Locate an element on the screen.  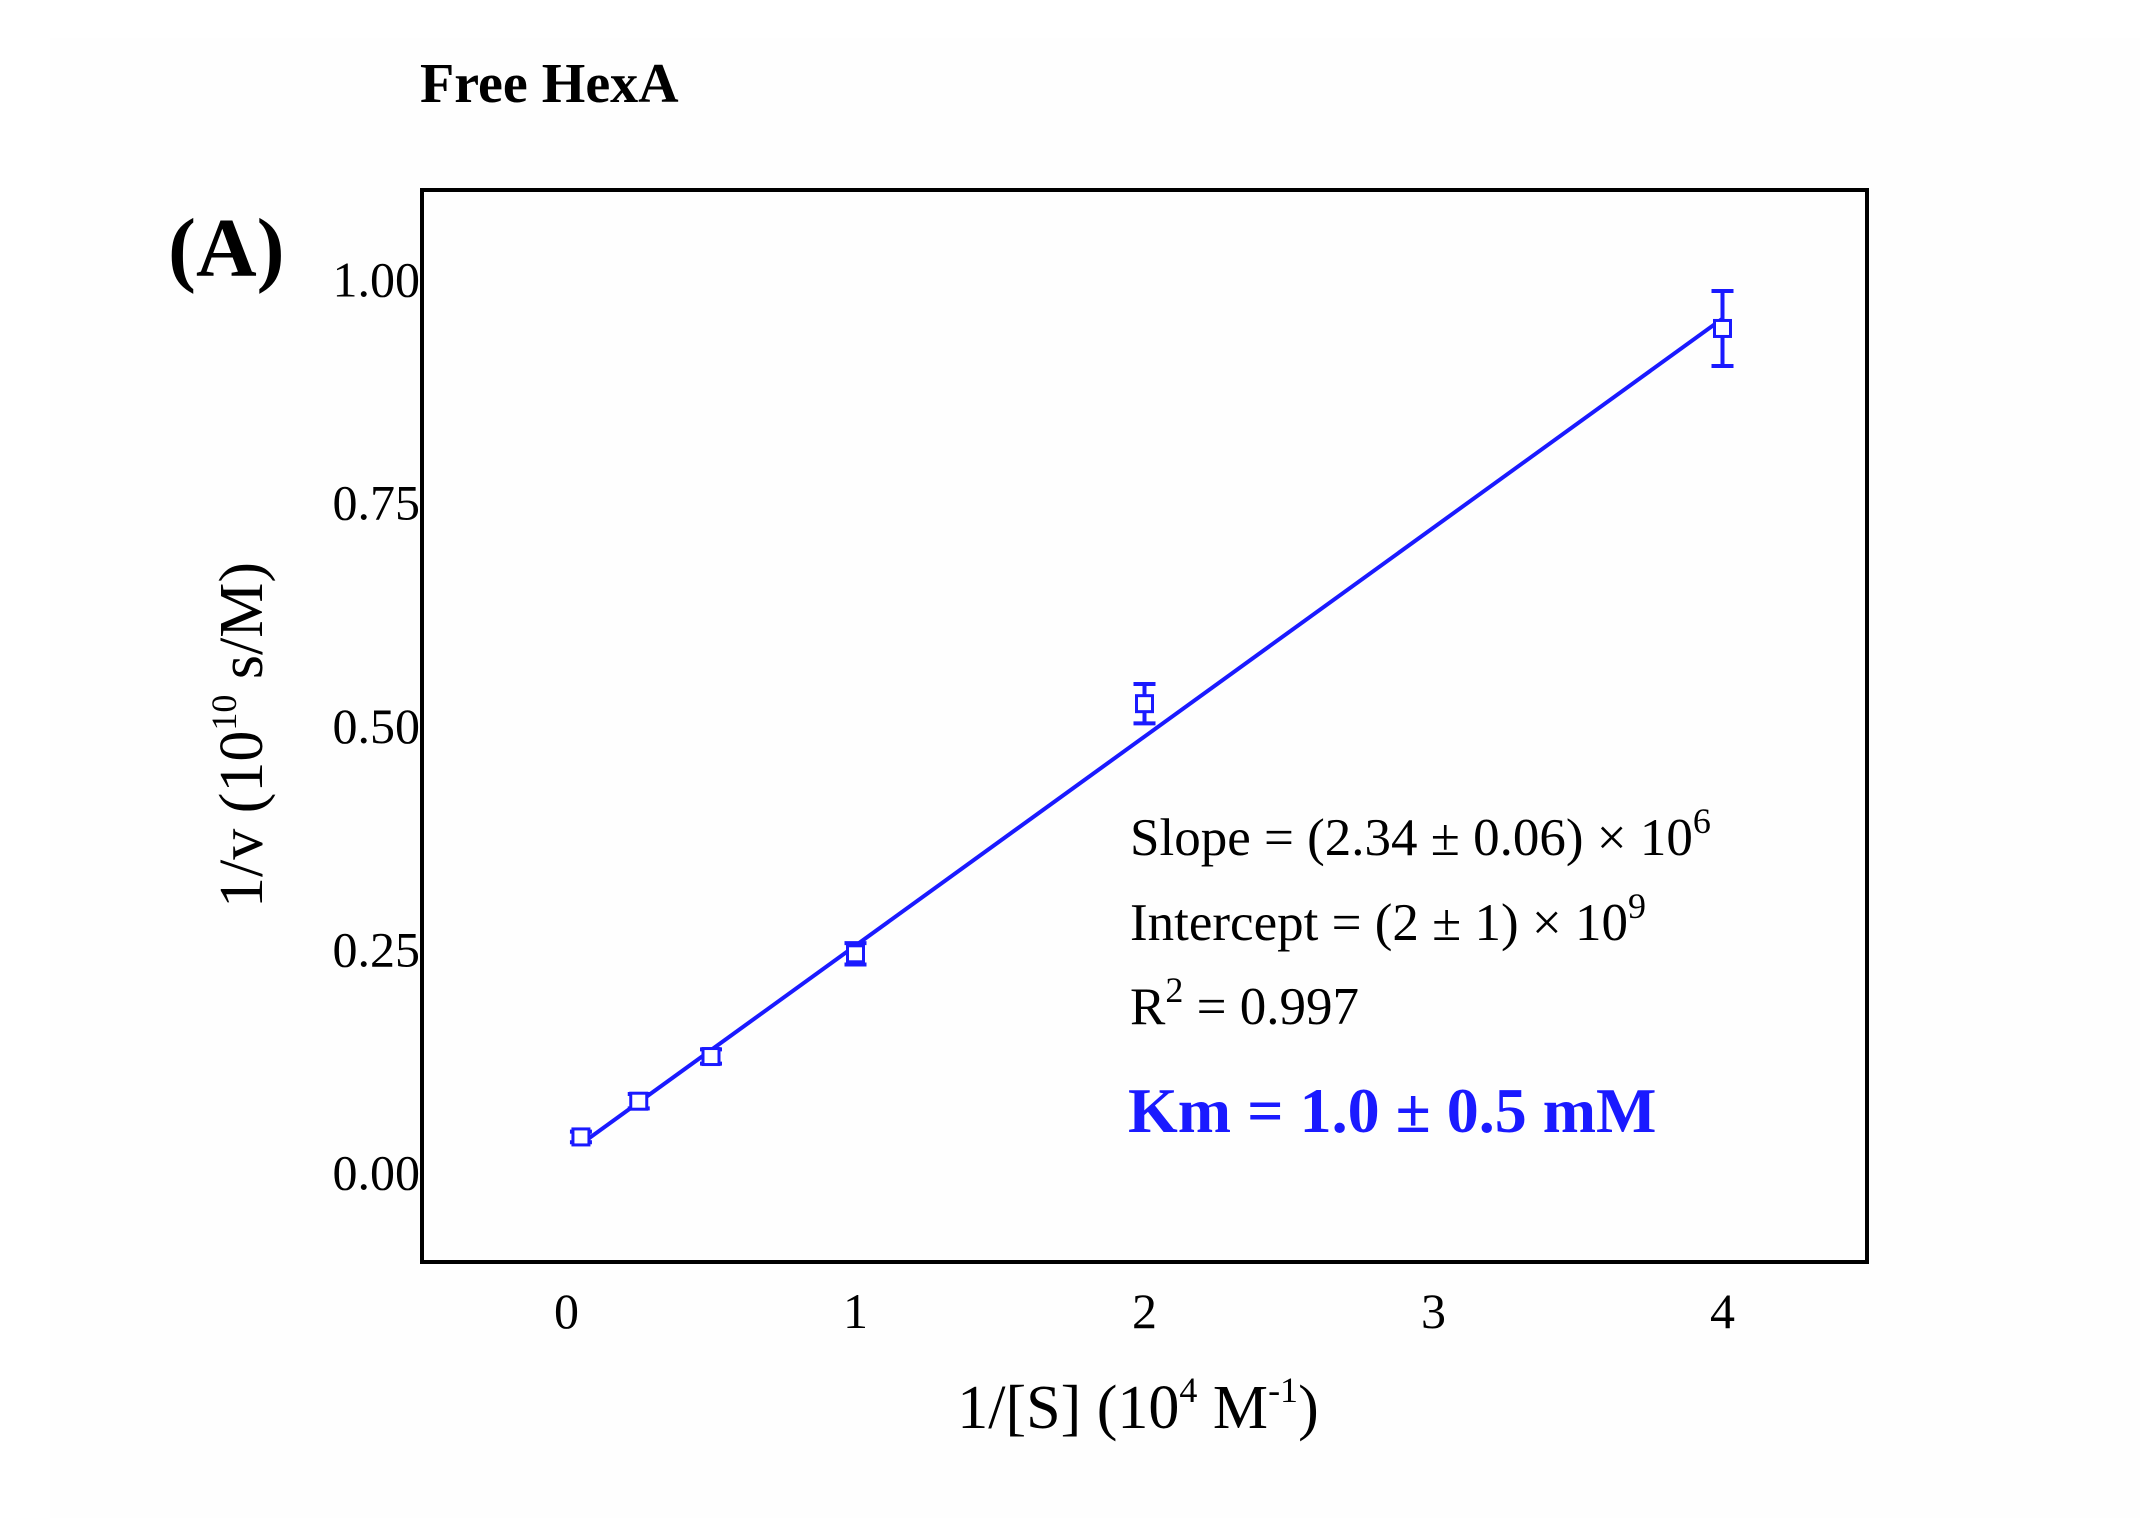
y-axis-title: 1/v (1010 s/M) is located at coordinates (240, 735).